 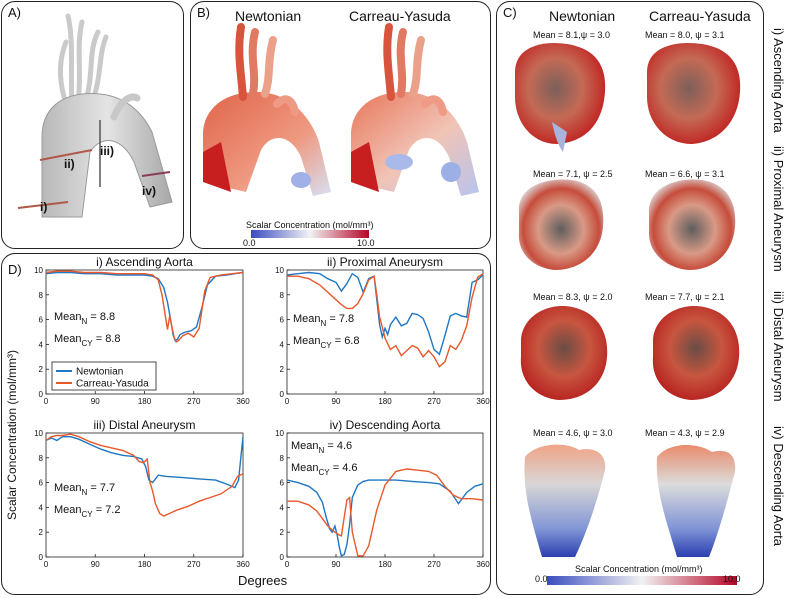 I want to click on panel-c-carreau-title: Carreau-Yasuda, so click(x=700, y=16).